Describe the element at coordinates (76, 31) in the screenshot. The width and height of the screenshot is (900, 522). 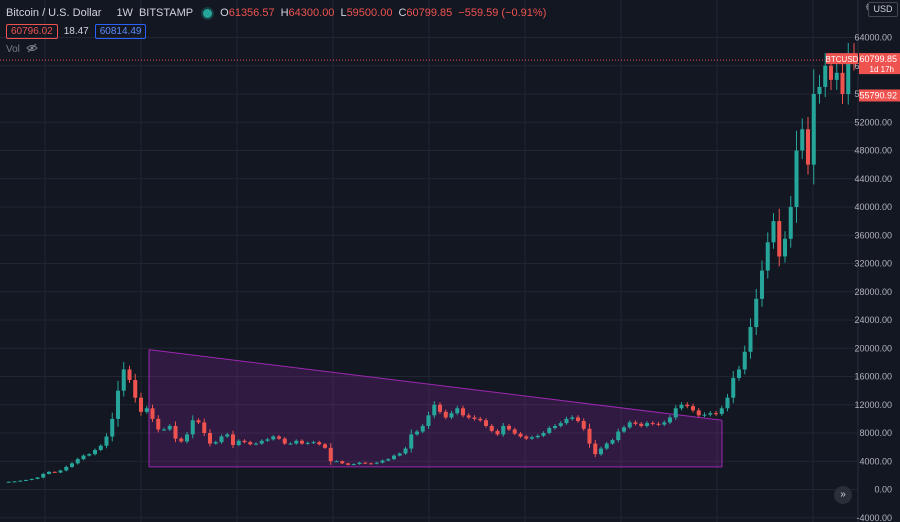
I see `spread-value: 18.47` at that location.